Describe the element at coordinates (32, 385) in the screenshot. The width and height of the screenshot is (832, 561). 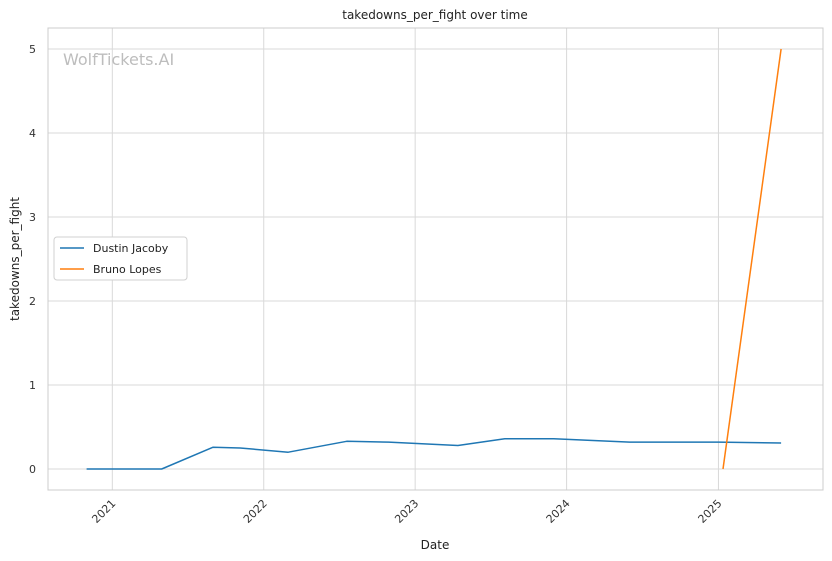
I see `y-tick-label: 1` at that location.